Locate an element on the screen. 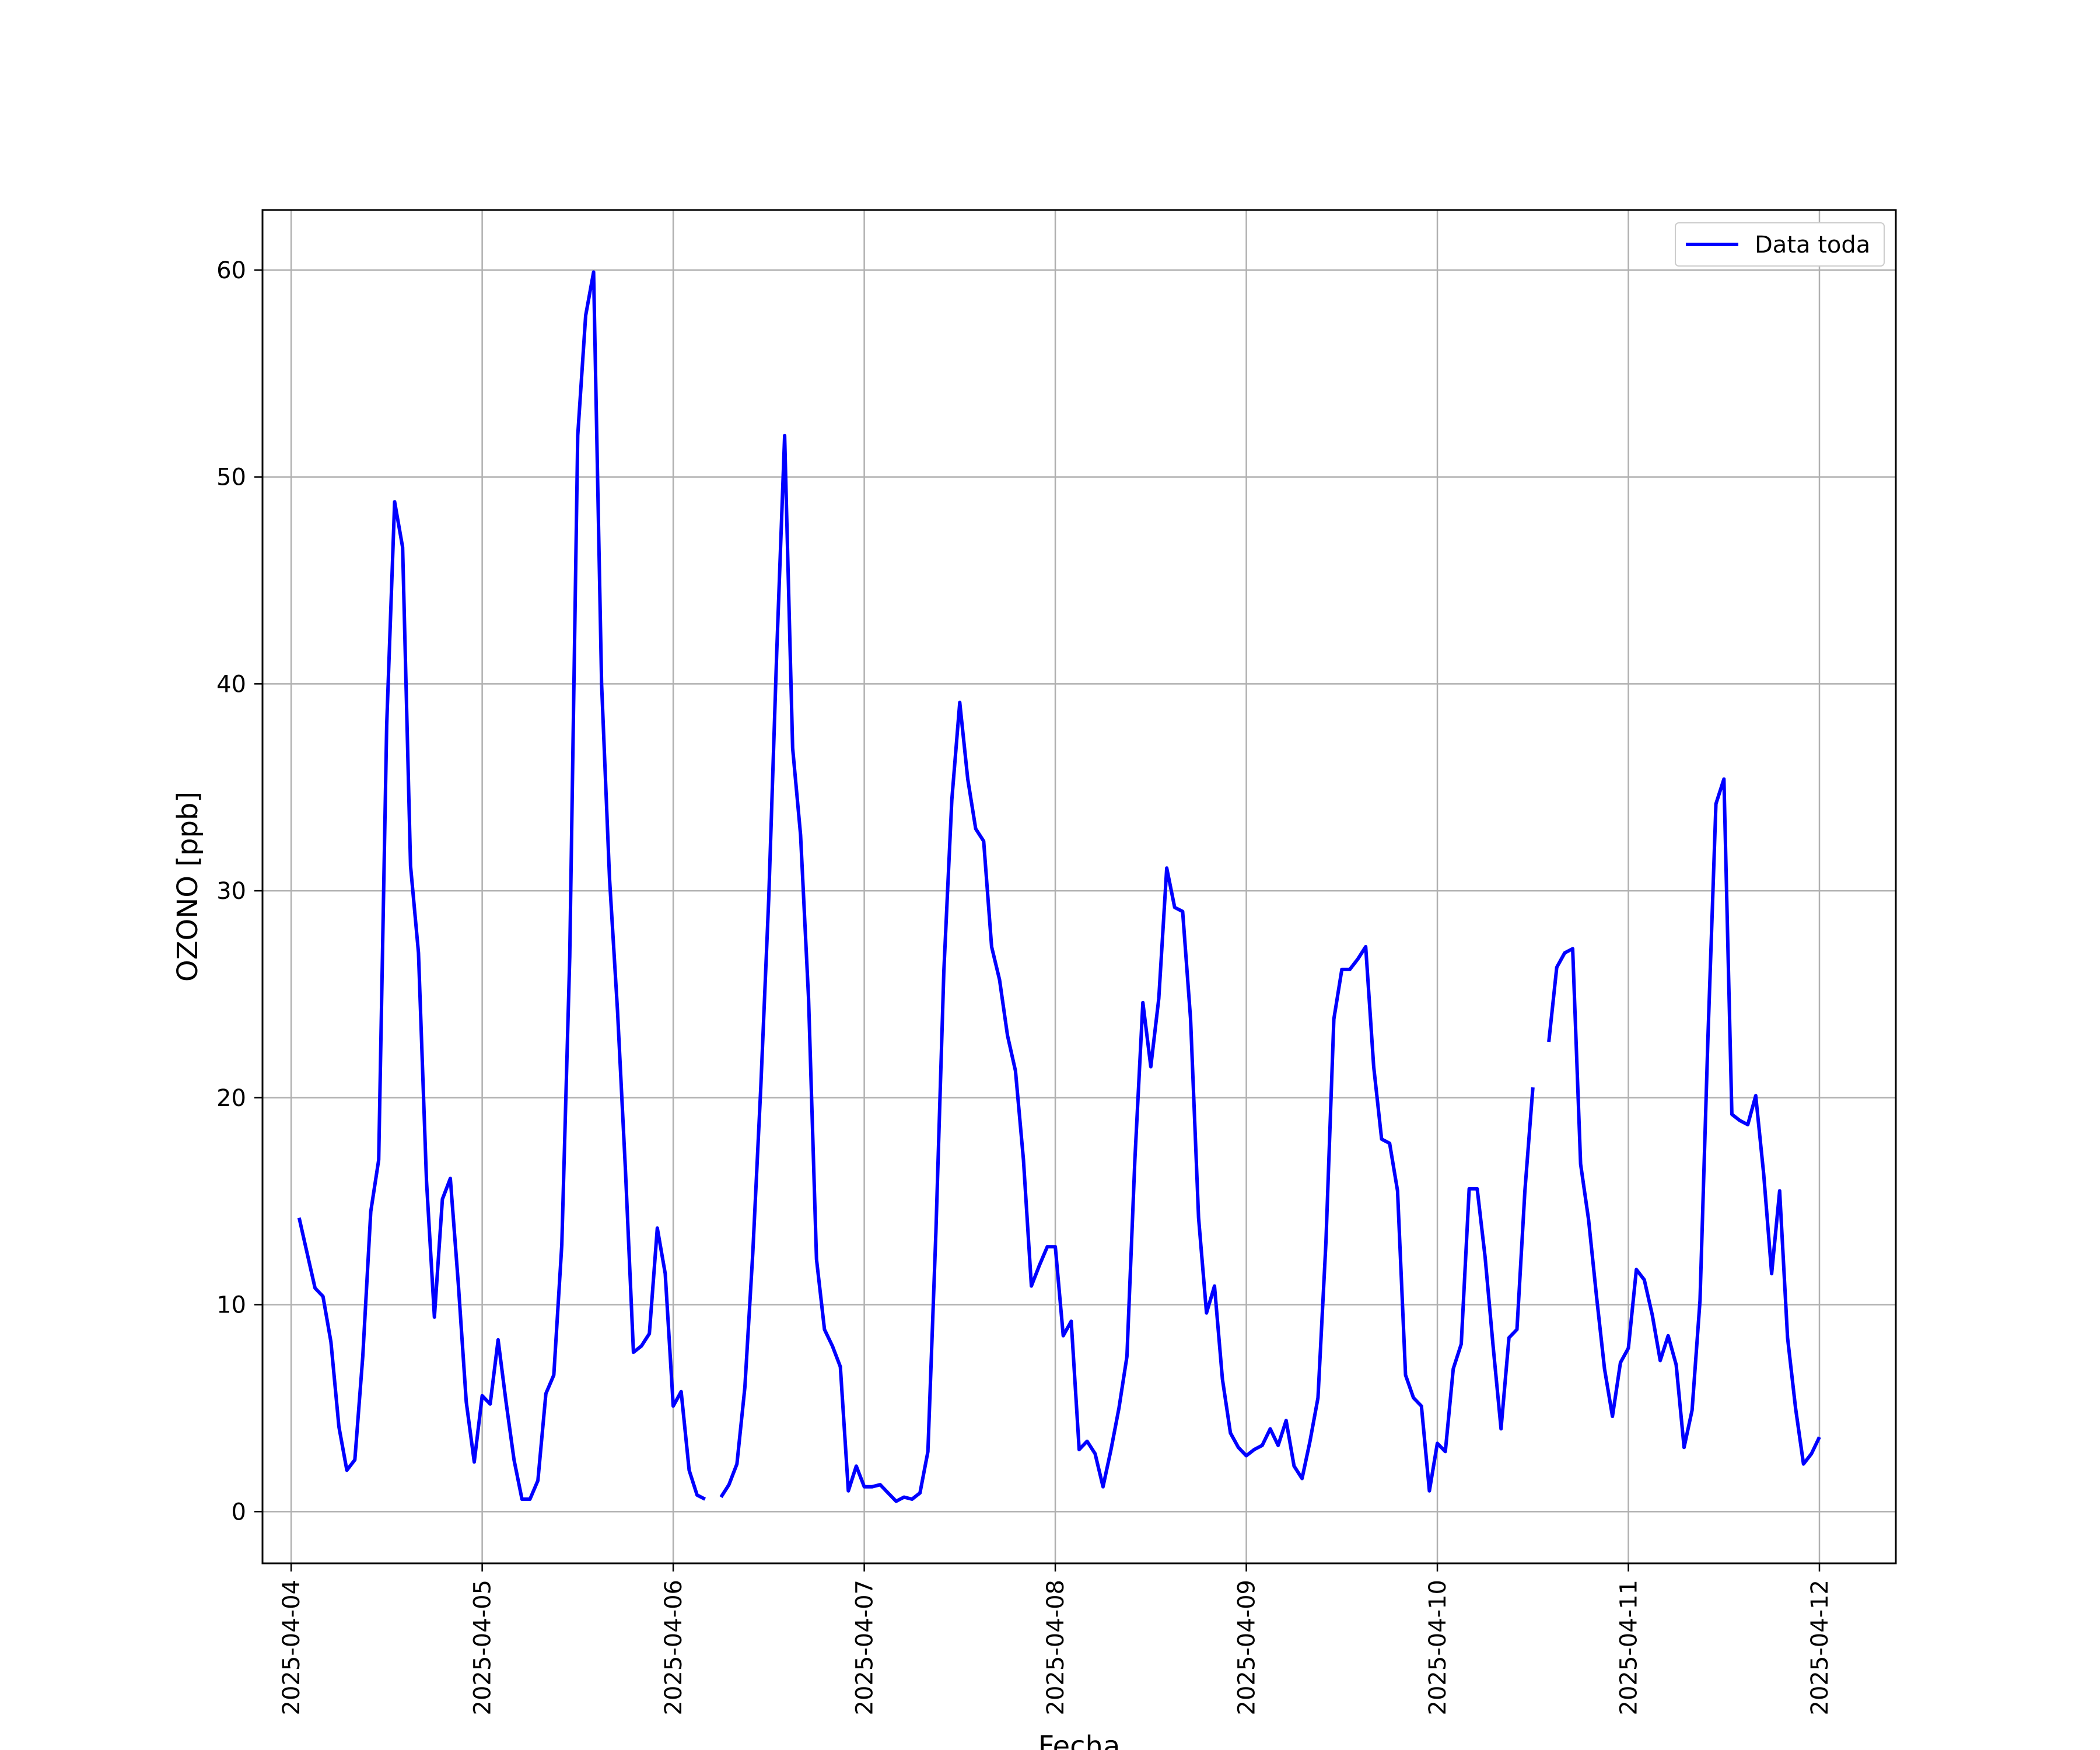 The image size is (2100, 1750). x-tick-label: 2025-04-10 is located at coordinates (1437, 1647).